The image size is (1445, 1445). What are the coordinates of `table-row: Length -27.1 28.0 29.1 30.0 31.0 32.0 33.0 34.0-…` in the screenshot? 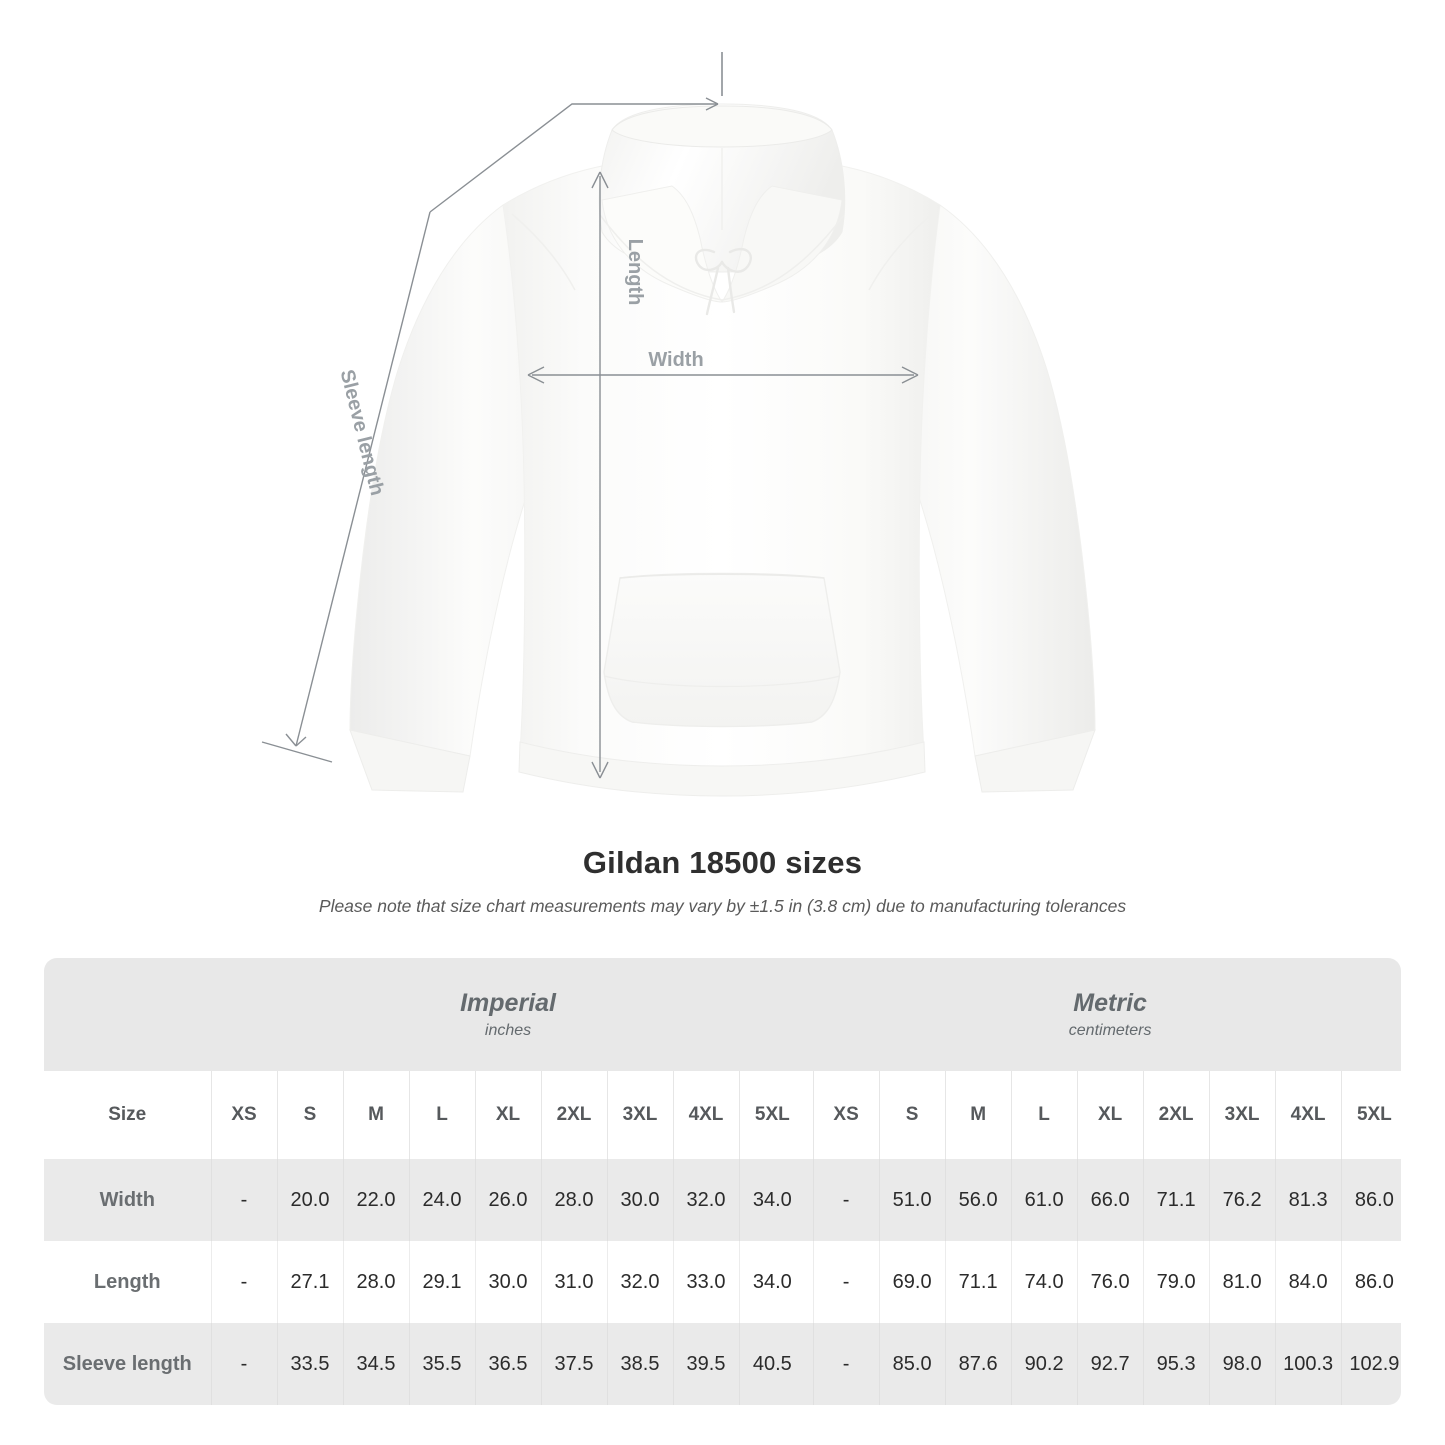 It's located at (722, 1282).